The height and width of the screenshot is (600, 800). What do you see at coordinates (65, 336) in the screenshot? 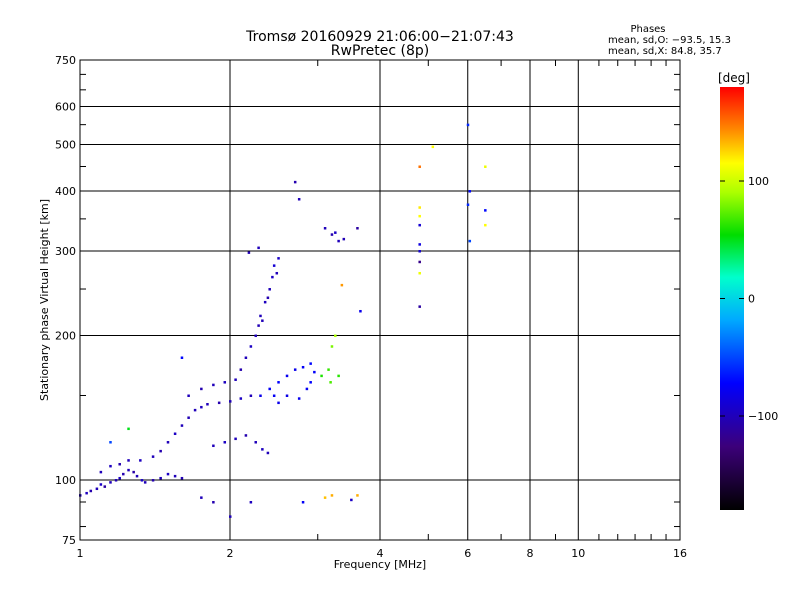
I see `y-tick-label: 200` at bounding box center [65, 336].